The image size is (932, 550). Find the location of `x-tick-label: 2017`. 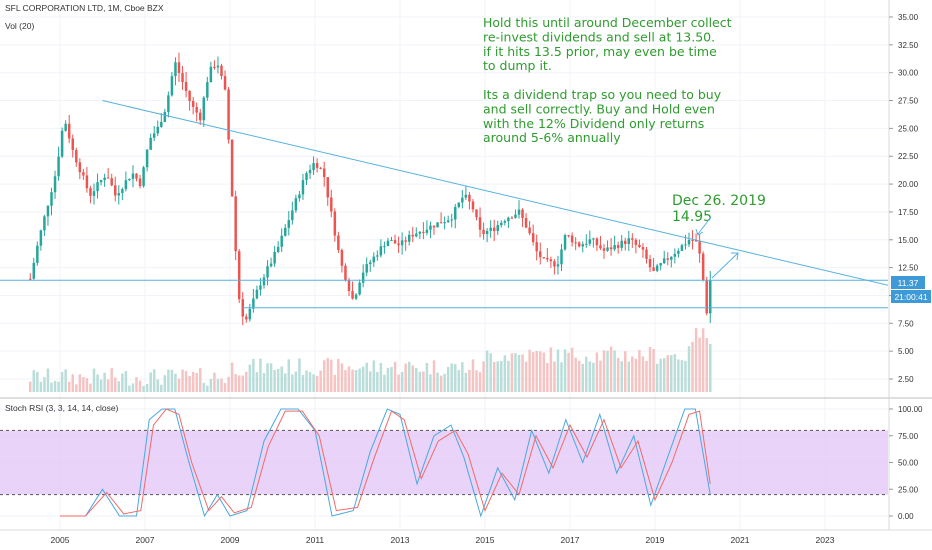

x-tick-label: 2017 is located at coordinates (570, 540).